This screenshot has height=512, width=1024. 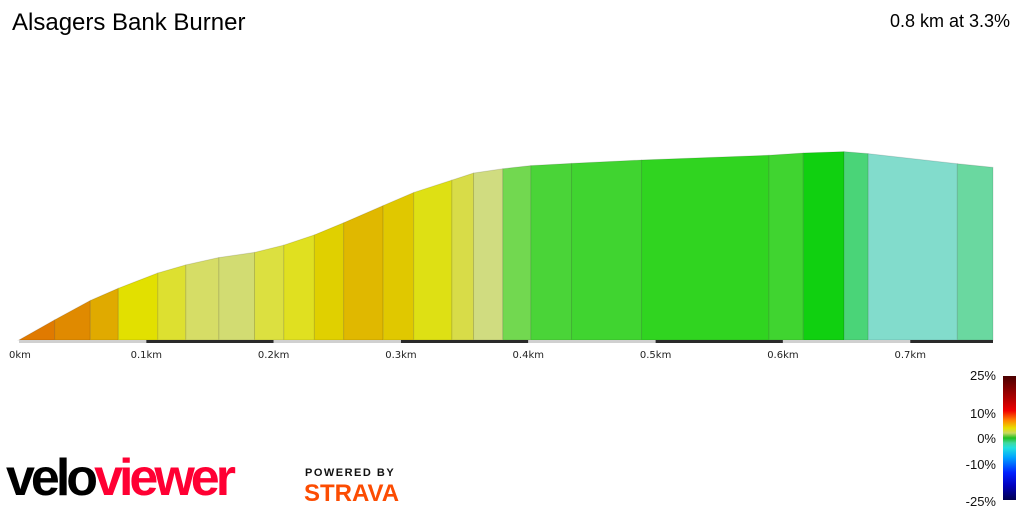 What do you see at coordinates (400, 355) in the screenshot?
I see `x-tick-label: 0.3km` at bounding box center [400, 355].